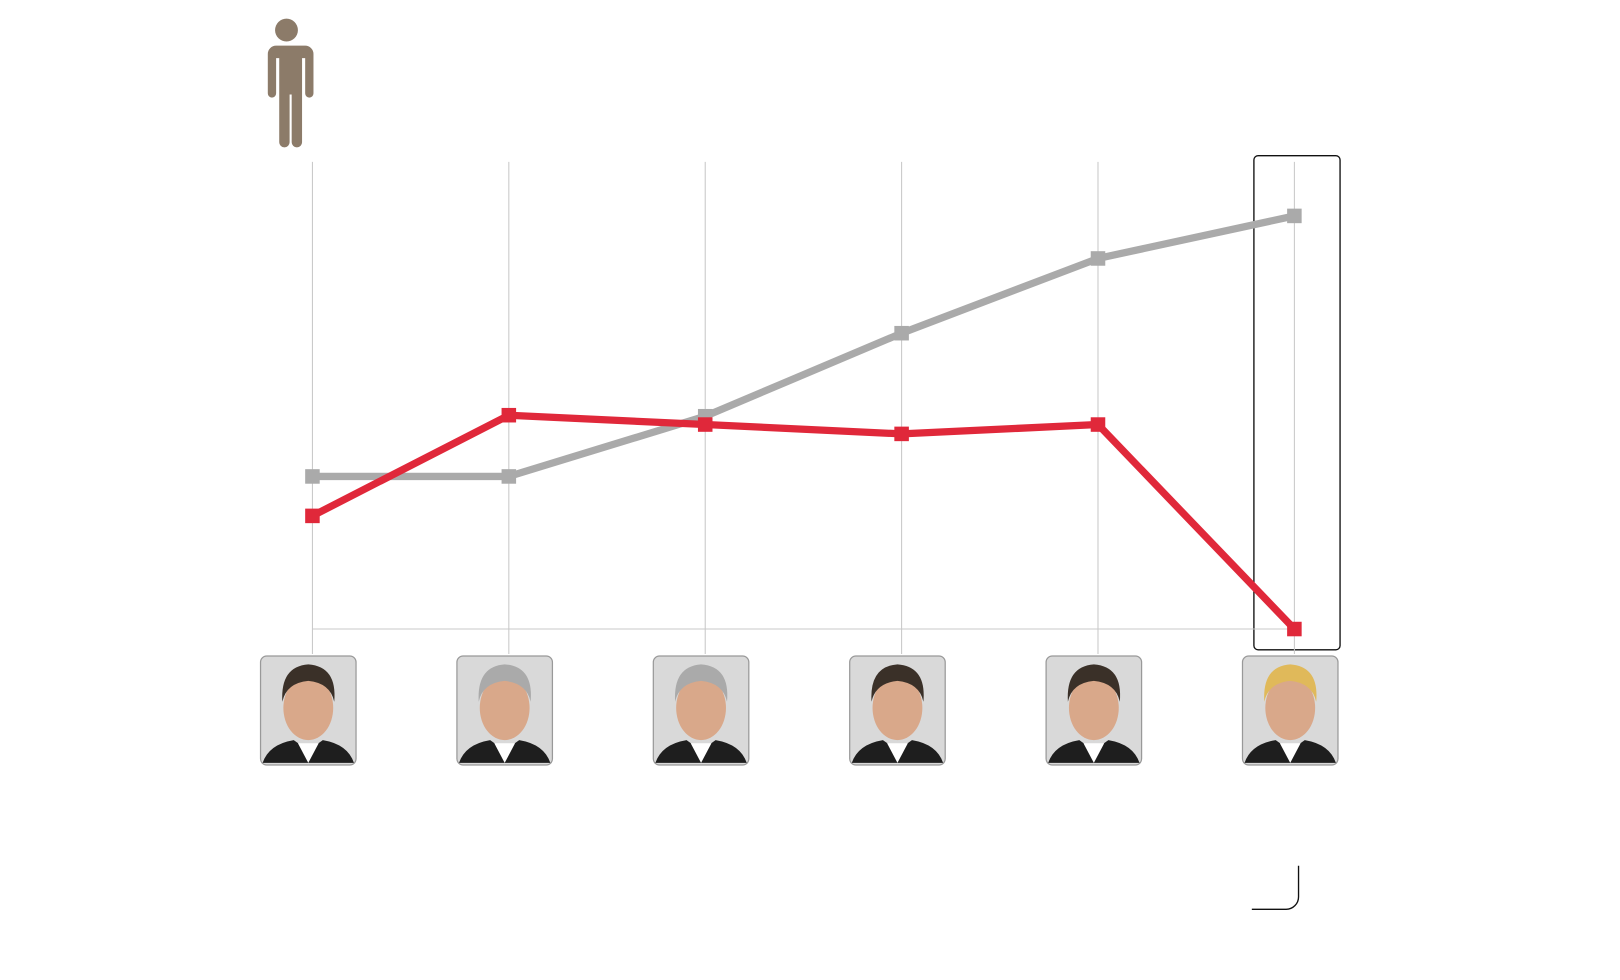 This screenshot has width=1620, height=980. I want to click on series-line, so click(804, 521).